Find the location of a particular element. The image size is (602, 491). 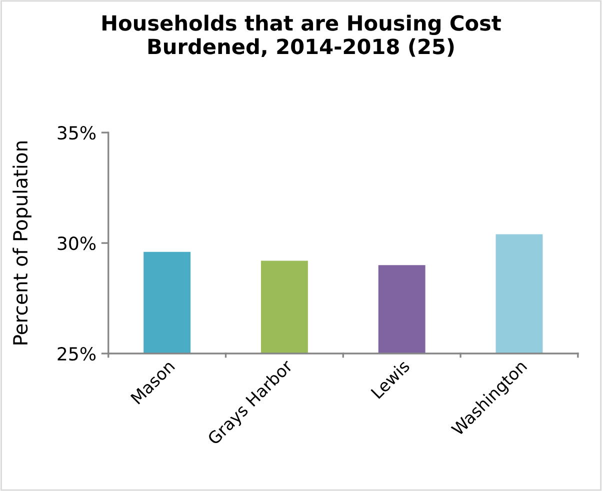

y-tick-label: 25% is located at coordinates (77, 353).